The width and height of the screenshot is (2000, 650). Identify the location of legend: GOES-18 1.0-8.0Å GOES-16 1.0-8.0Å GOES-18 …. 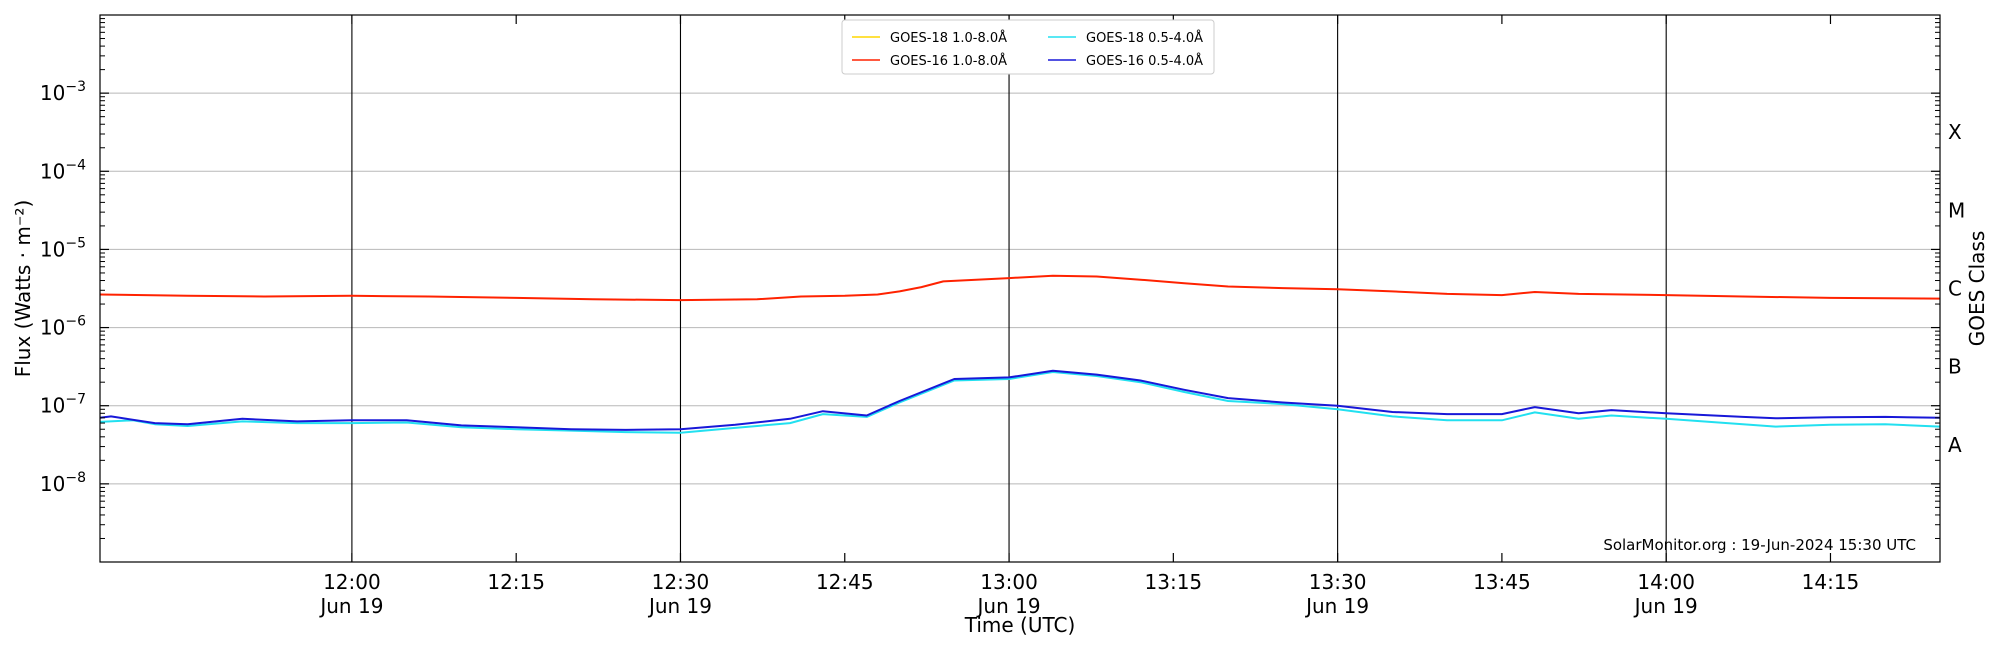
(1028, 47).